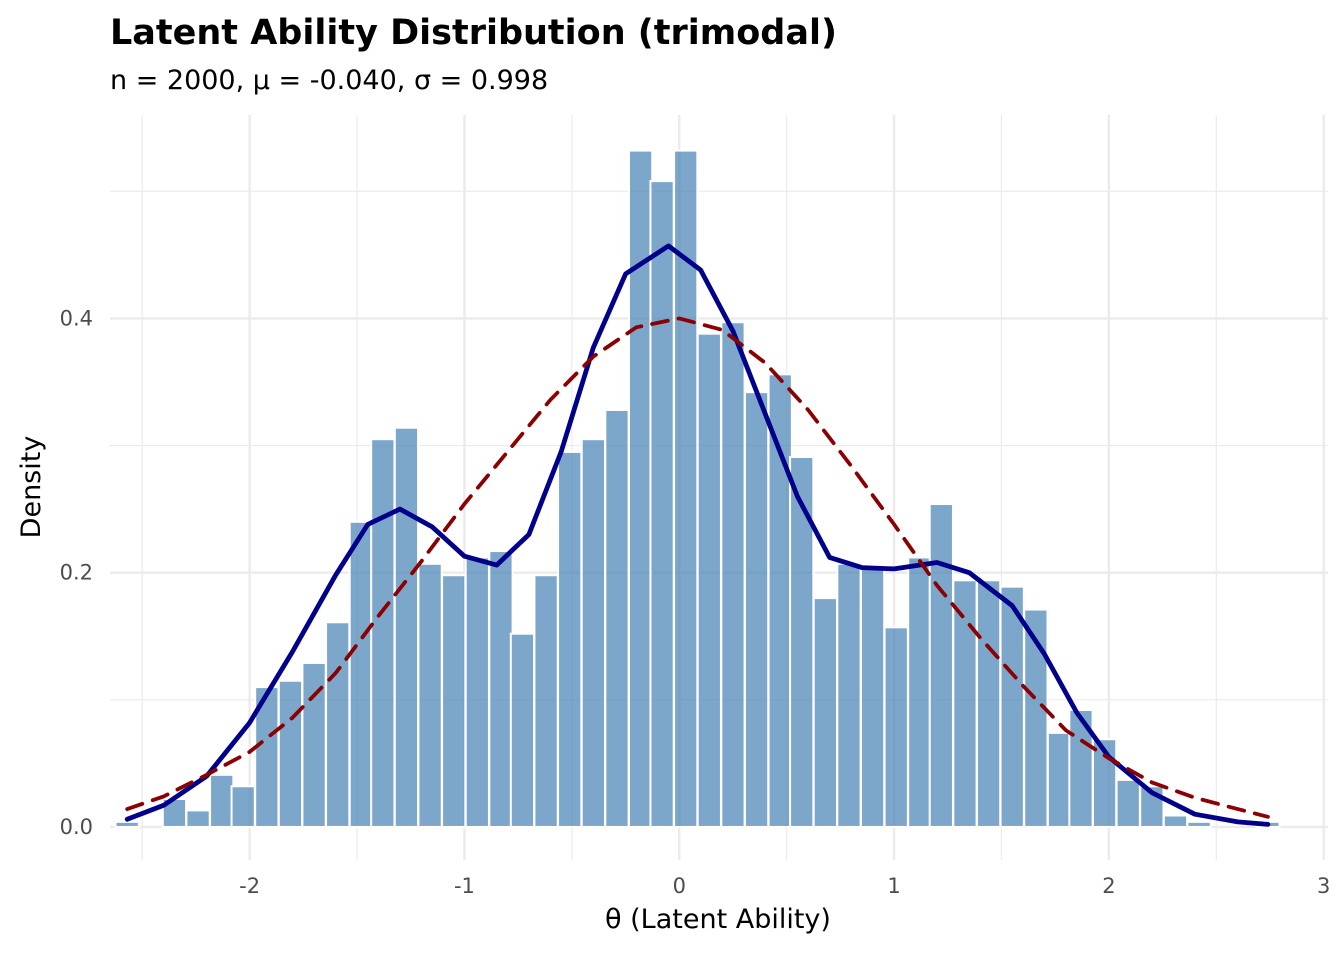 This screenshot has height=960, width=1344. I want to click on x-tick-label: -1, so click(464, 886).